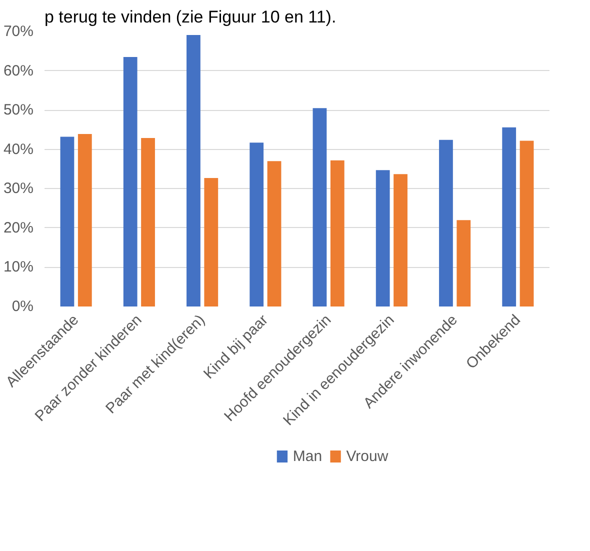  I want to click on y-tick-label: 10%, so click(18, 267).